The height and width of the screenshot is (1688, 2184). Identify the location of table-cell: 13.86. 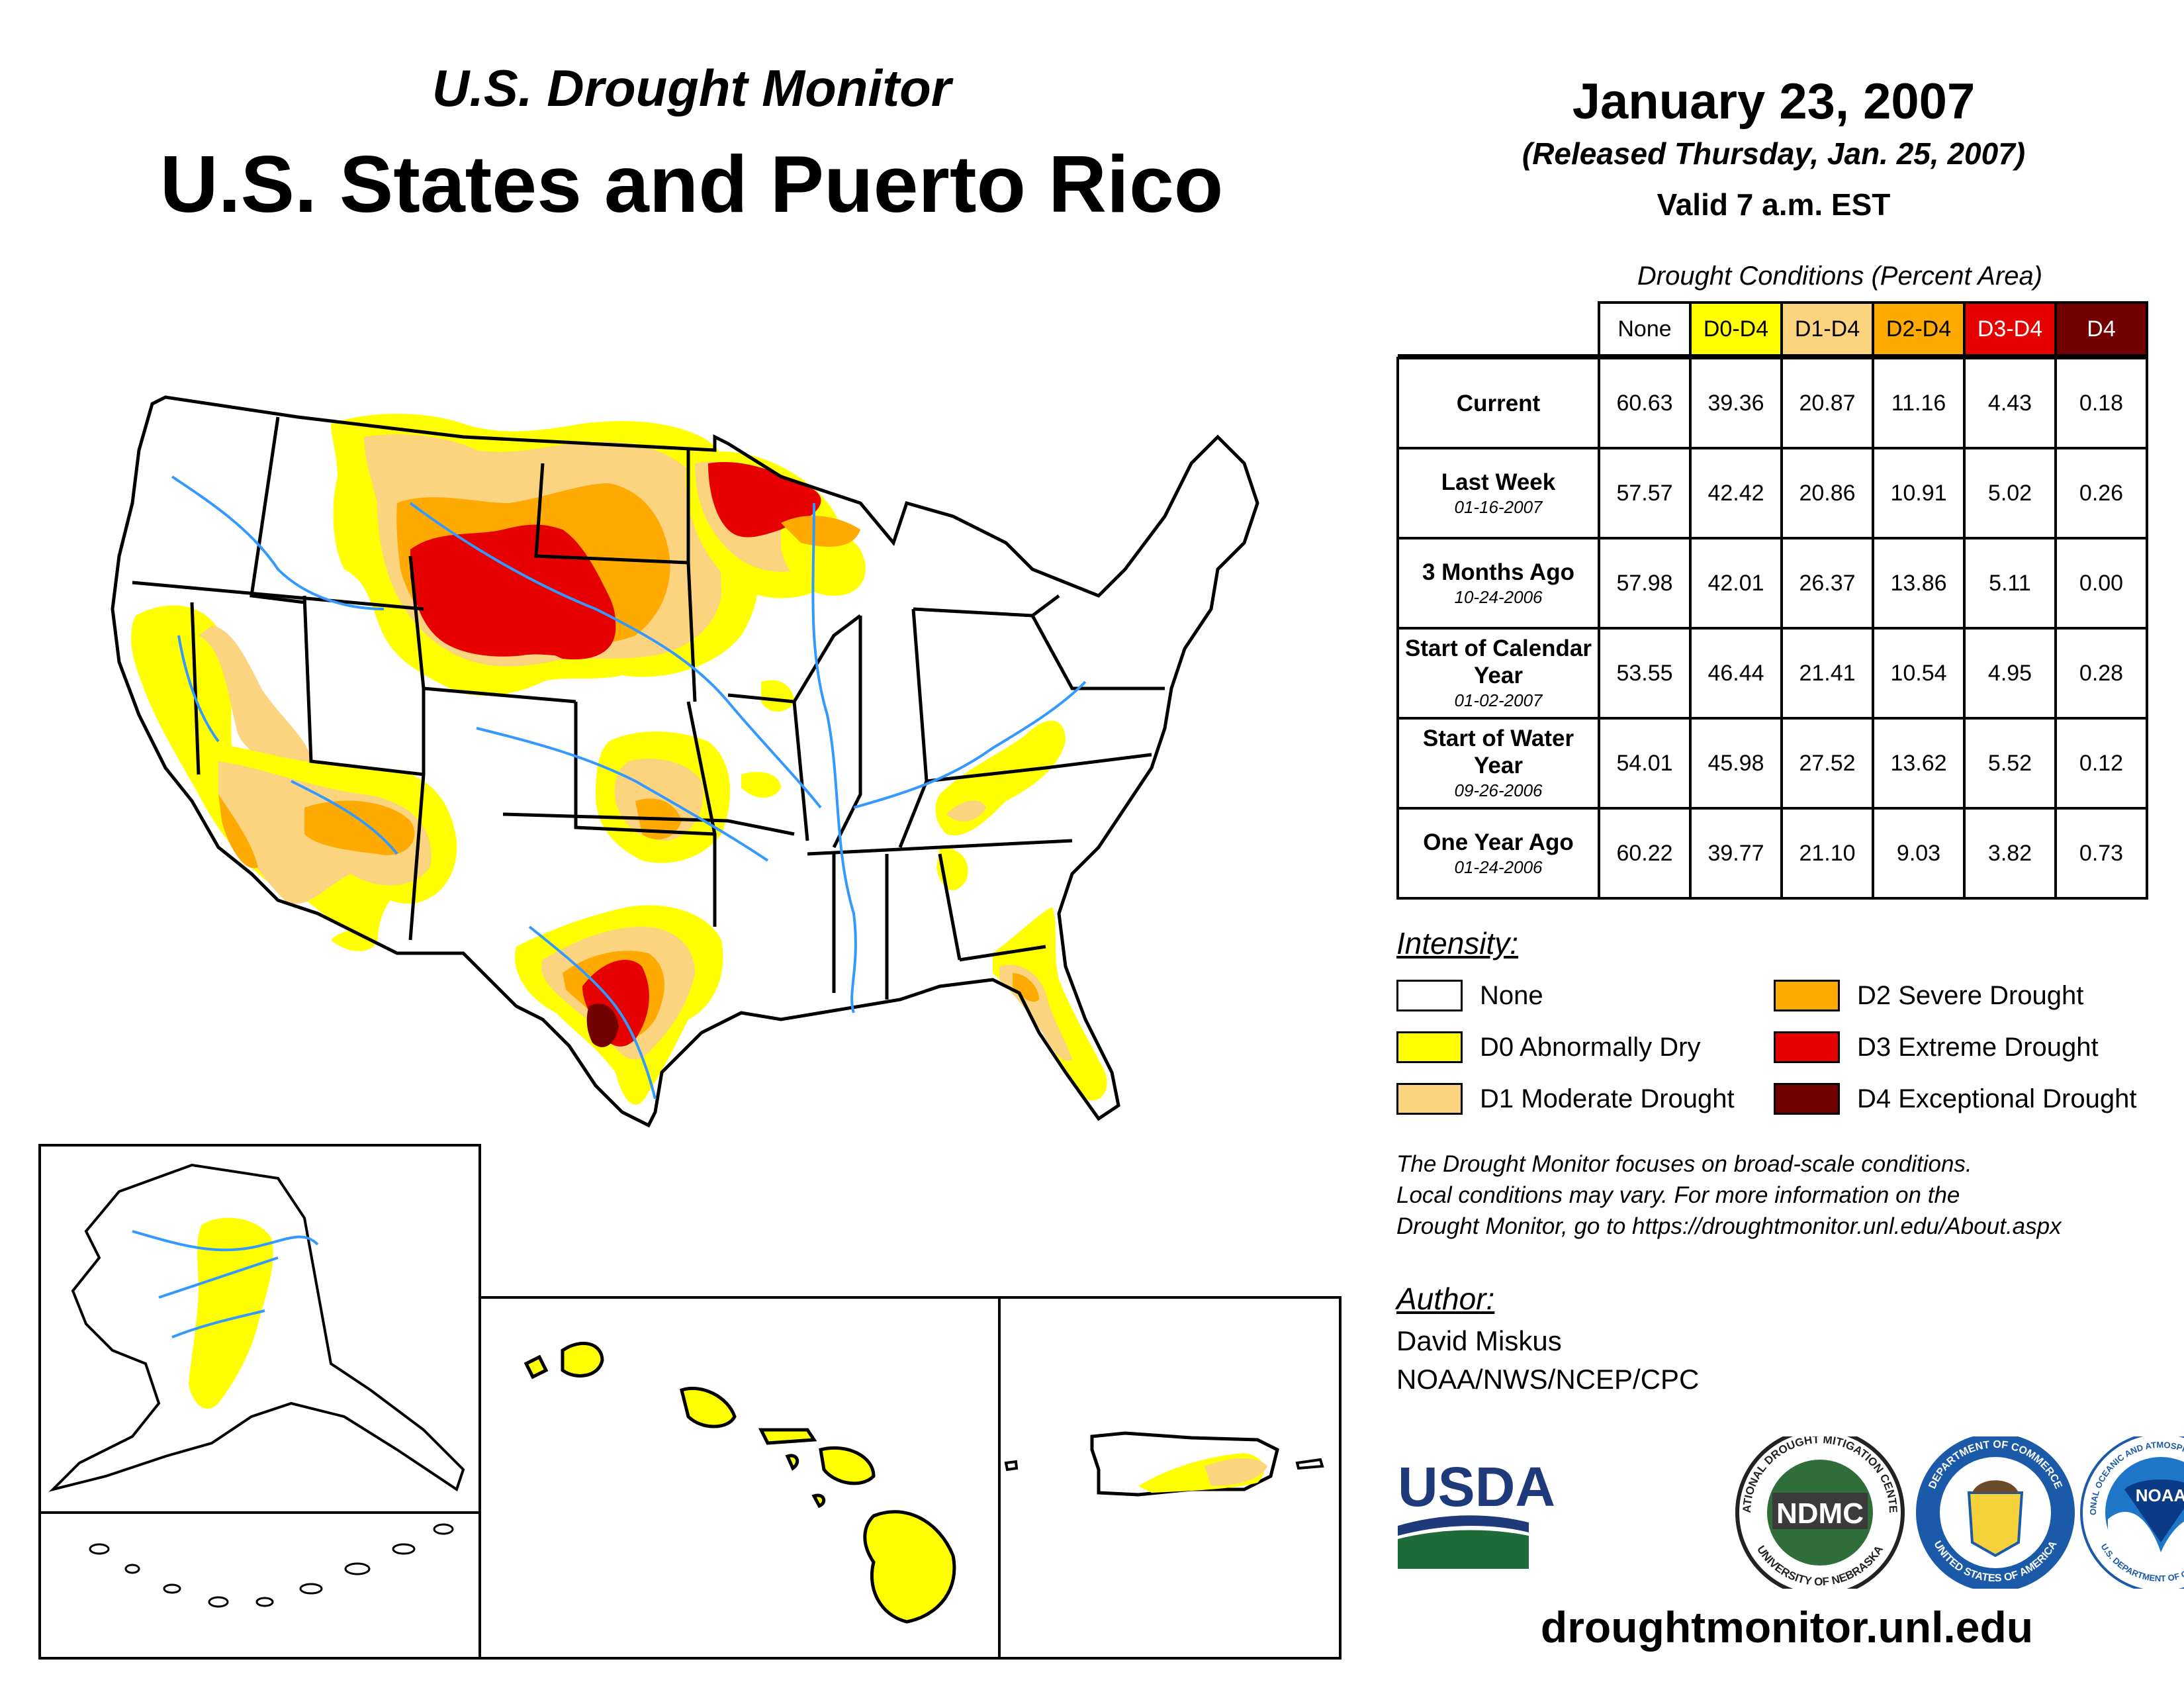
(1919, 583).